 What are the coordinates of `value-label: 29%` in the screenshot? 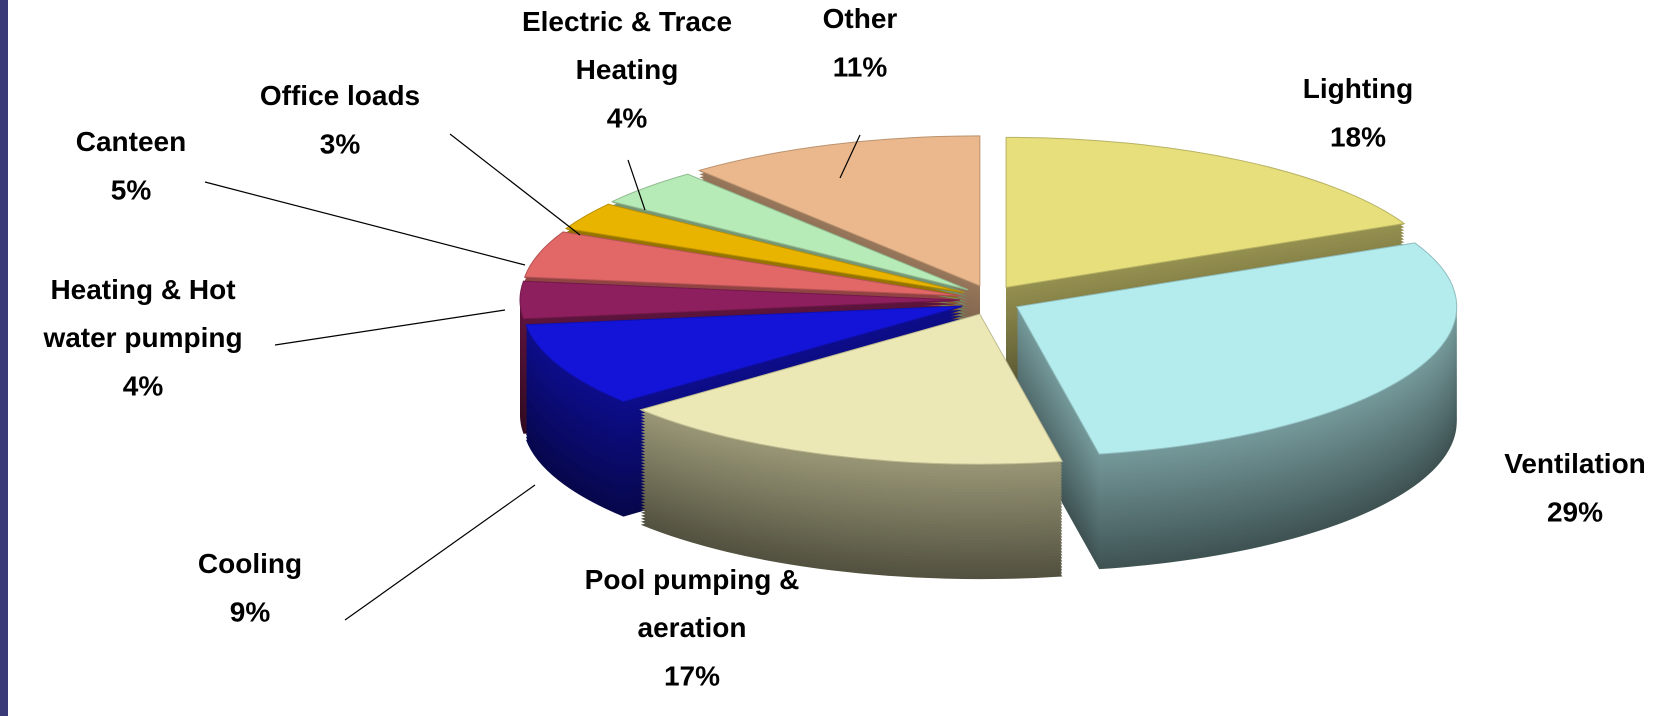 It's located at (1575, 511).